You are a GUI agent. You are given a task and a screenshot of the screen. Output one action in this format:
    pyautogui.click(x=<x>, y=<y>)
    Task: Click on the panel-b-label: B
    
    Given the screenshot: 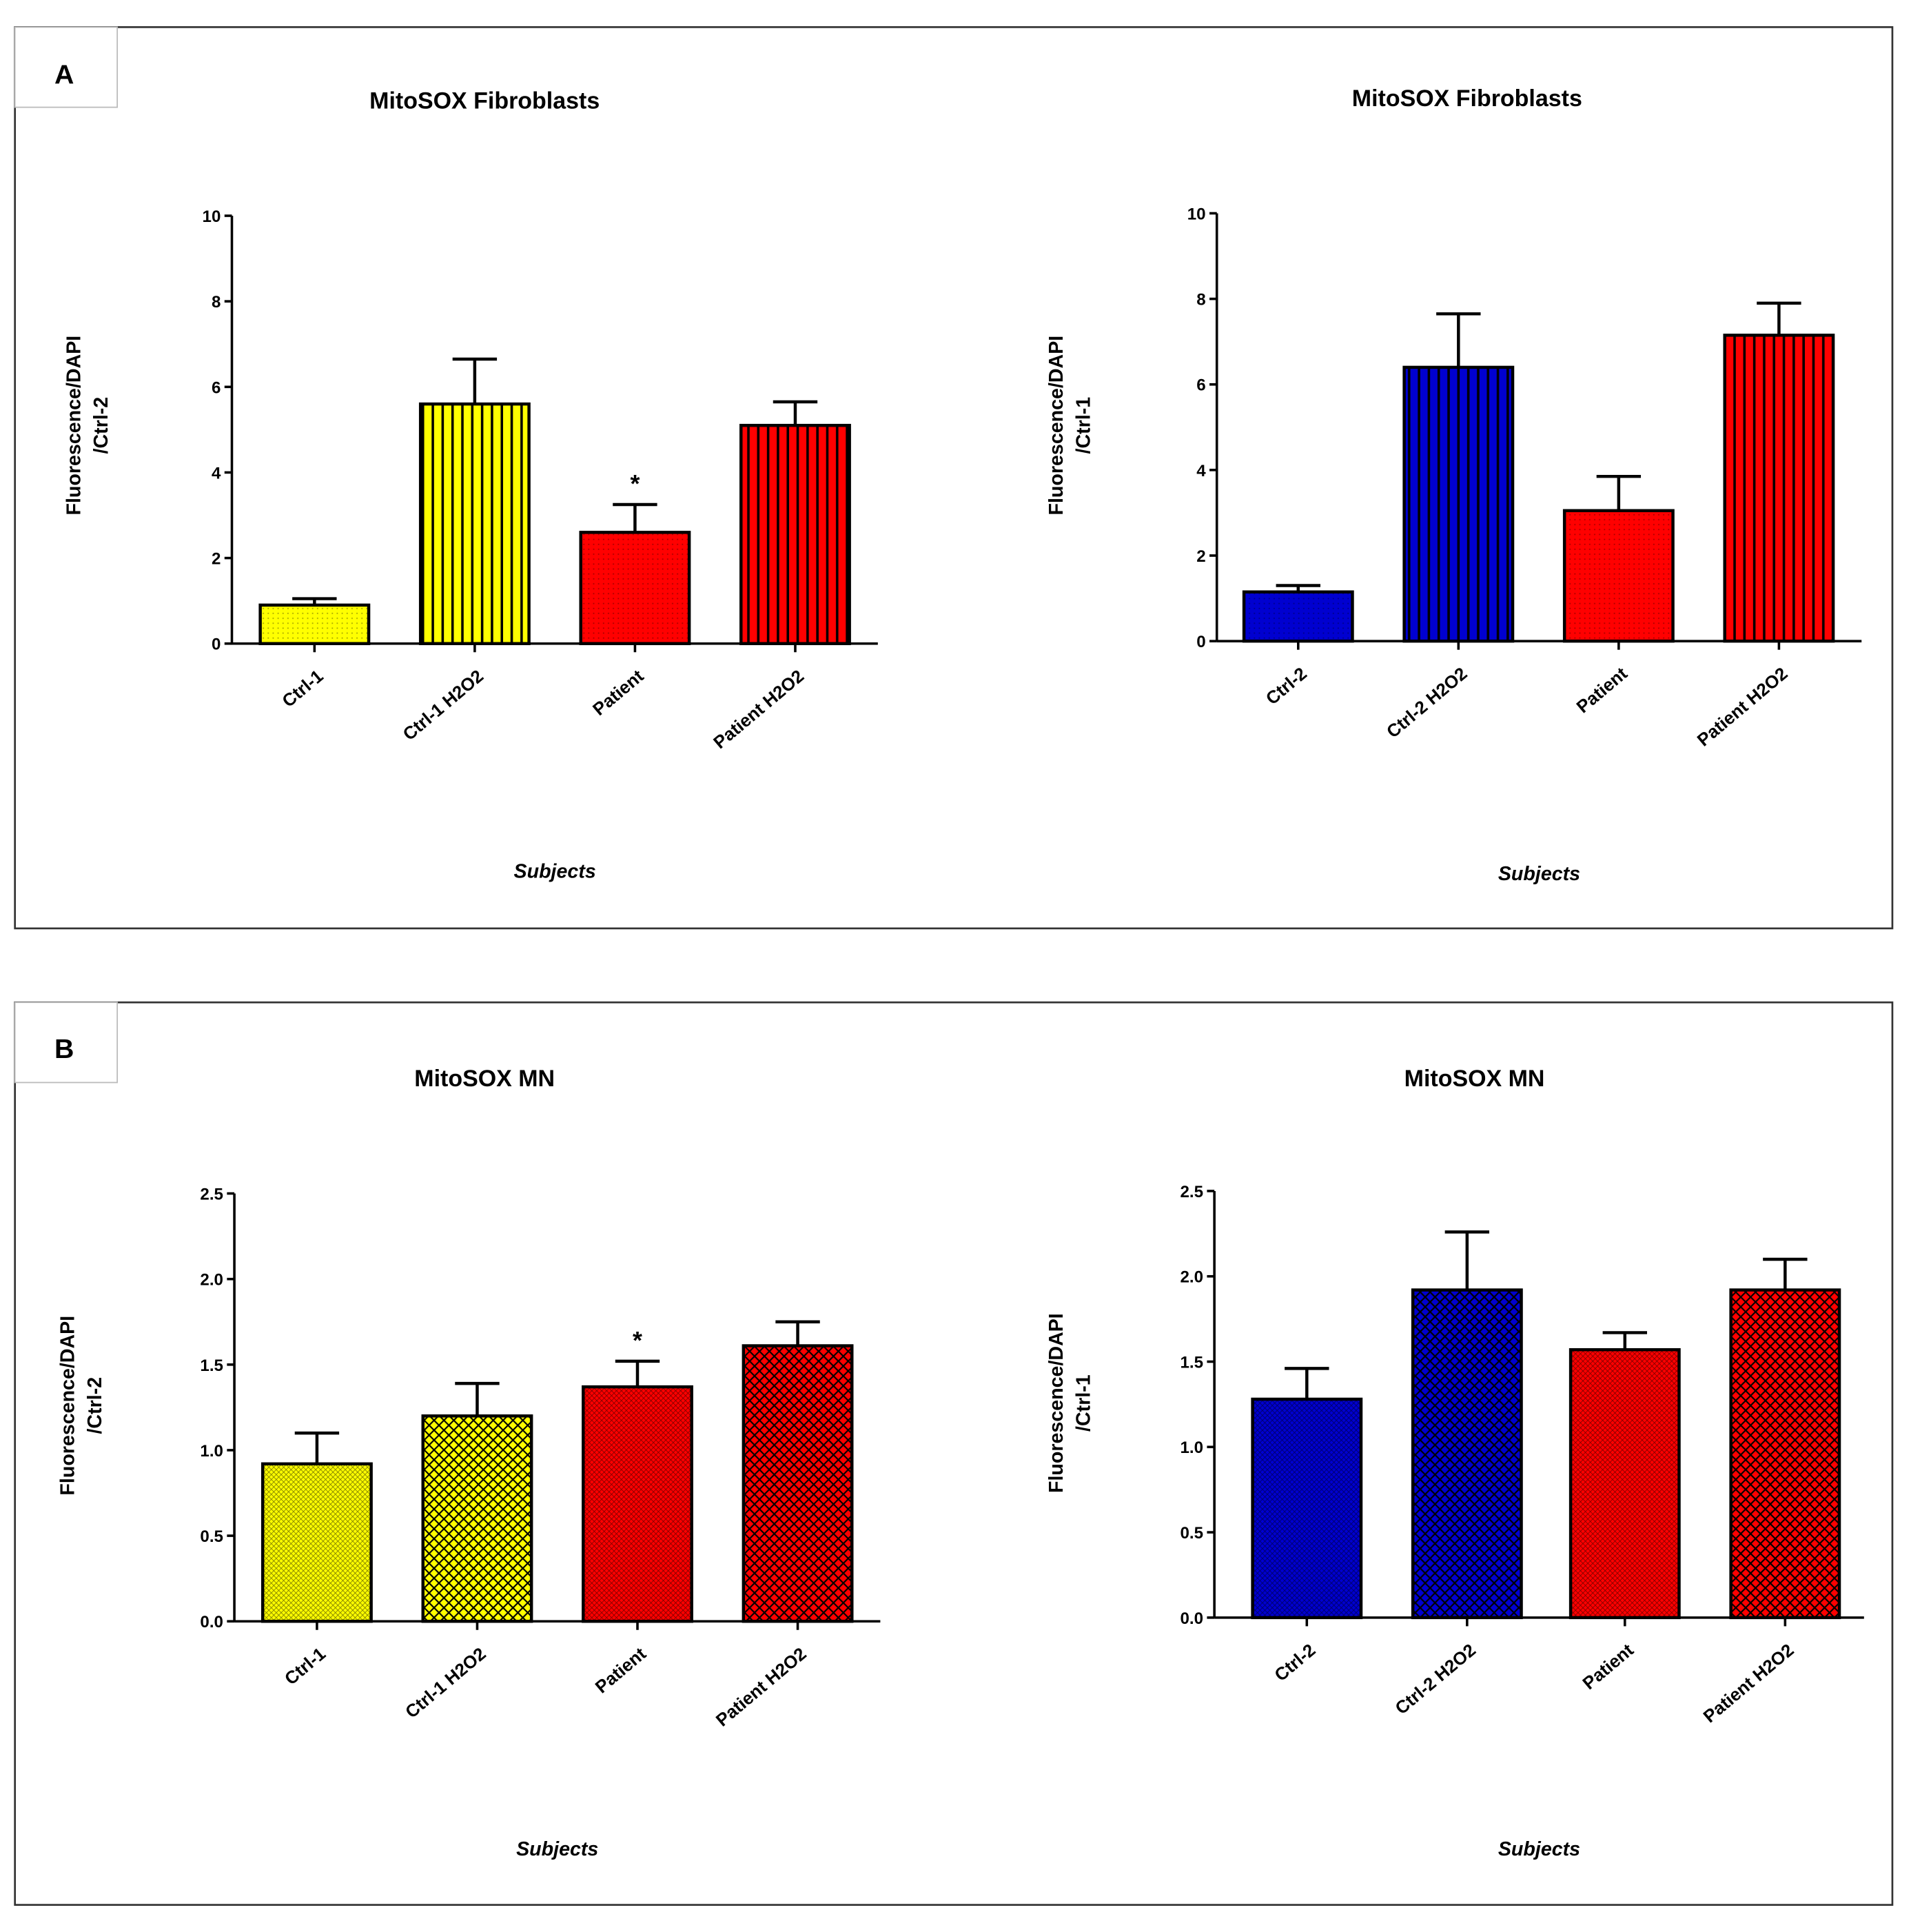 What is the action you would take?
    pyautogui.click(x=64, y=1049)
    